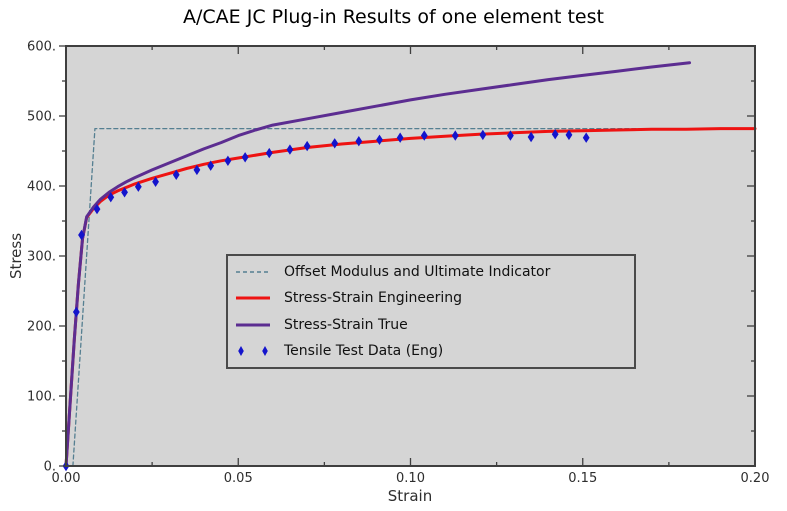  Describe the element at coordinates (238, 478) in the screenshot. I see `x-tick-label: 0.05` at that location.